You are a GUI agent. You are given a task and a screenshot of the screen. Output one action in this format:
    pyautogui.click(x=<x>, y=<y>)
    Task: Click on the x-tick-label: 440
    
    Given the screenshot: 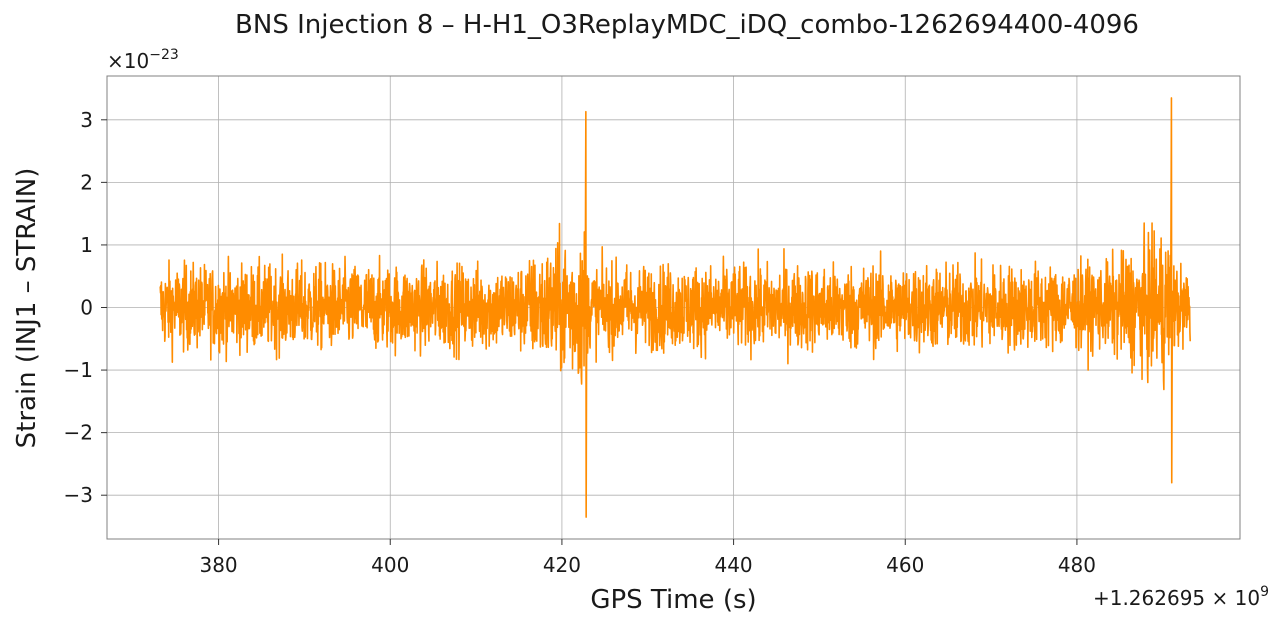 What is the action you would take?
    pyautogui.click(x=733, y=565)
    